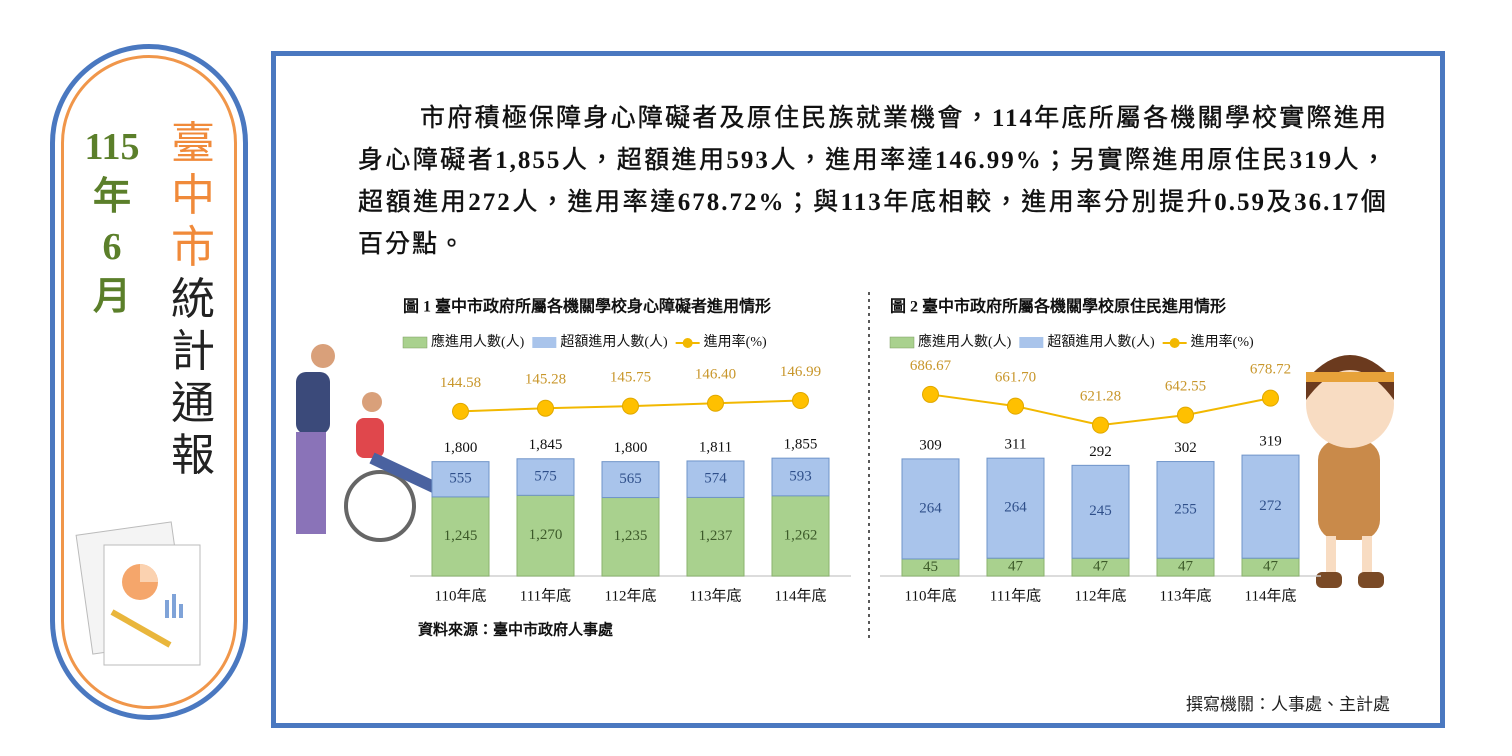  What do you see at coordinates (735, 341) in the screenshot?
I see `legend-label: 進用率(%)` at bounding box center [735, 341].